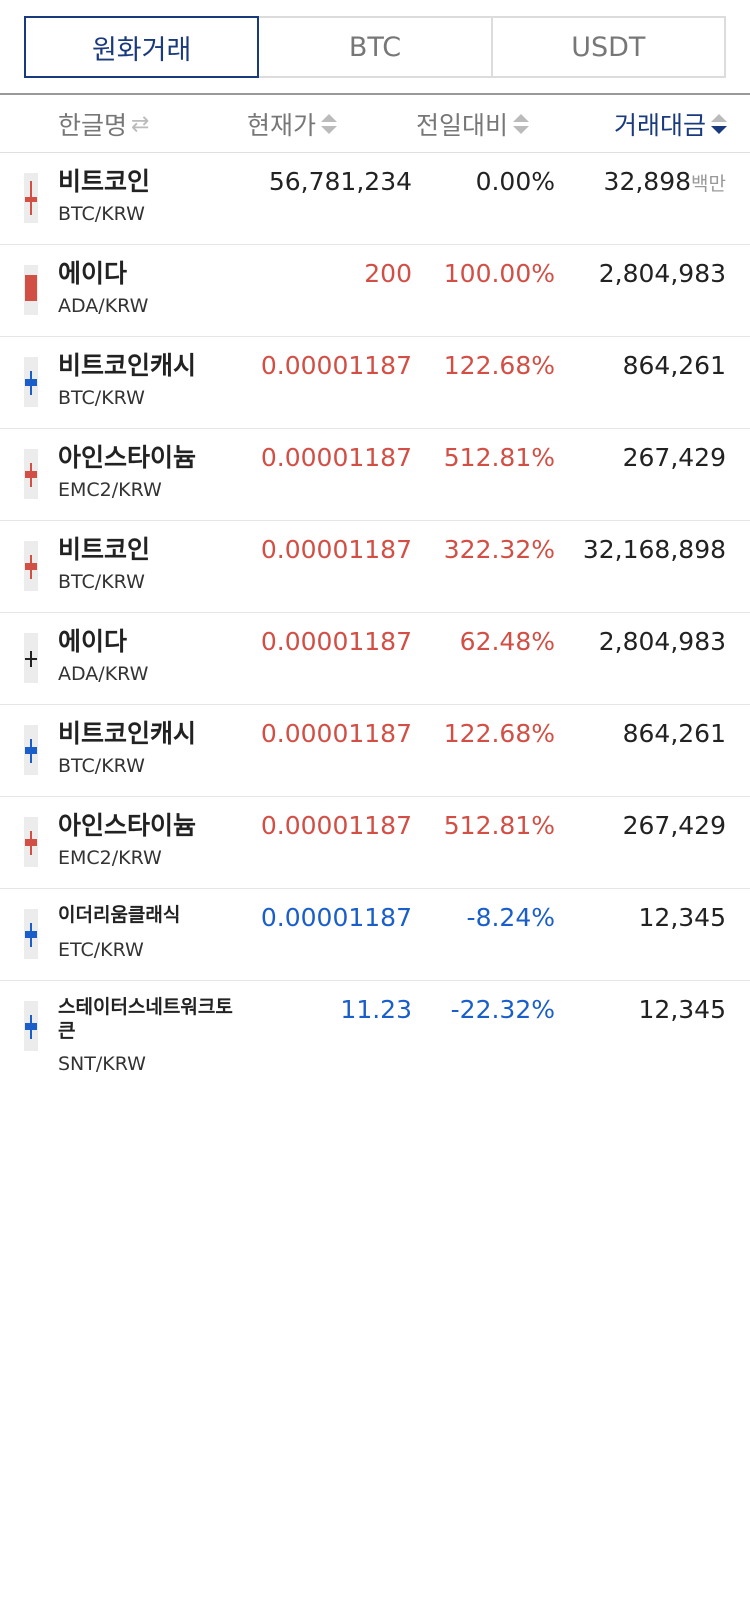 This screenshot has width=750, height=1624. What do you see at coordinates (340, 181) in the screenshot?
I see `current-price: 56,781,234` at bounding box center [340, 181].